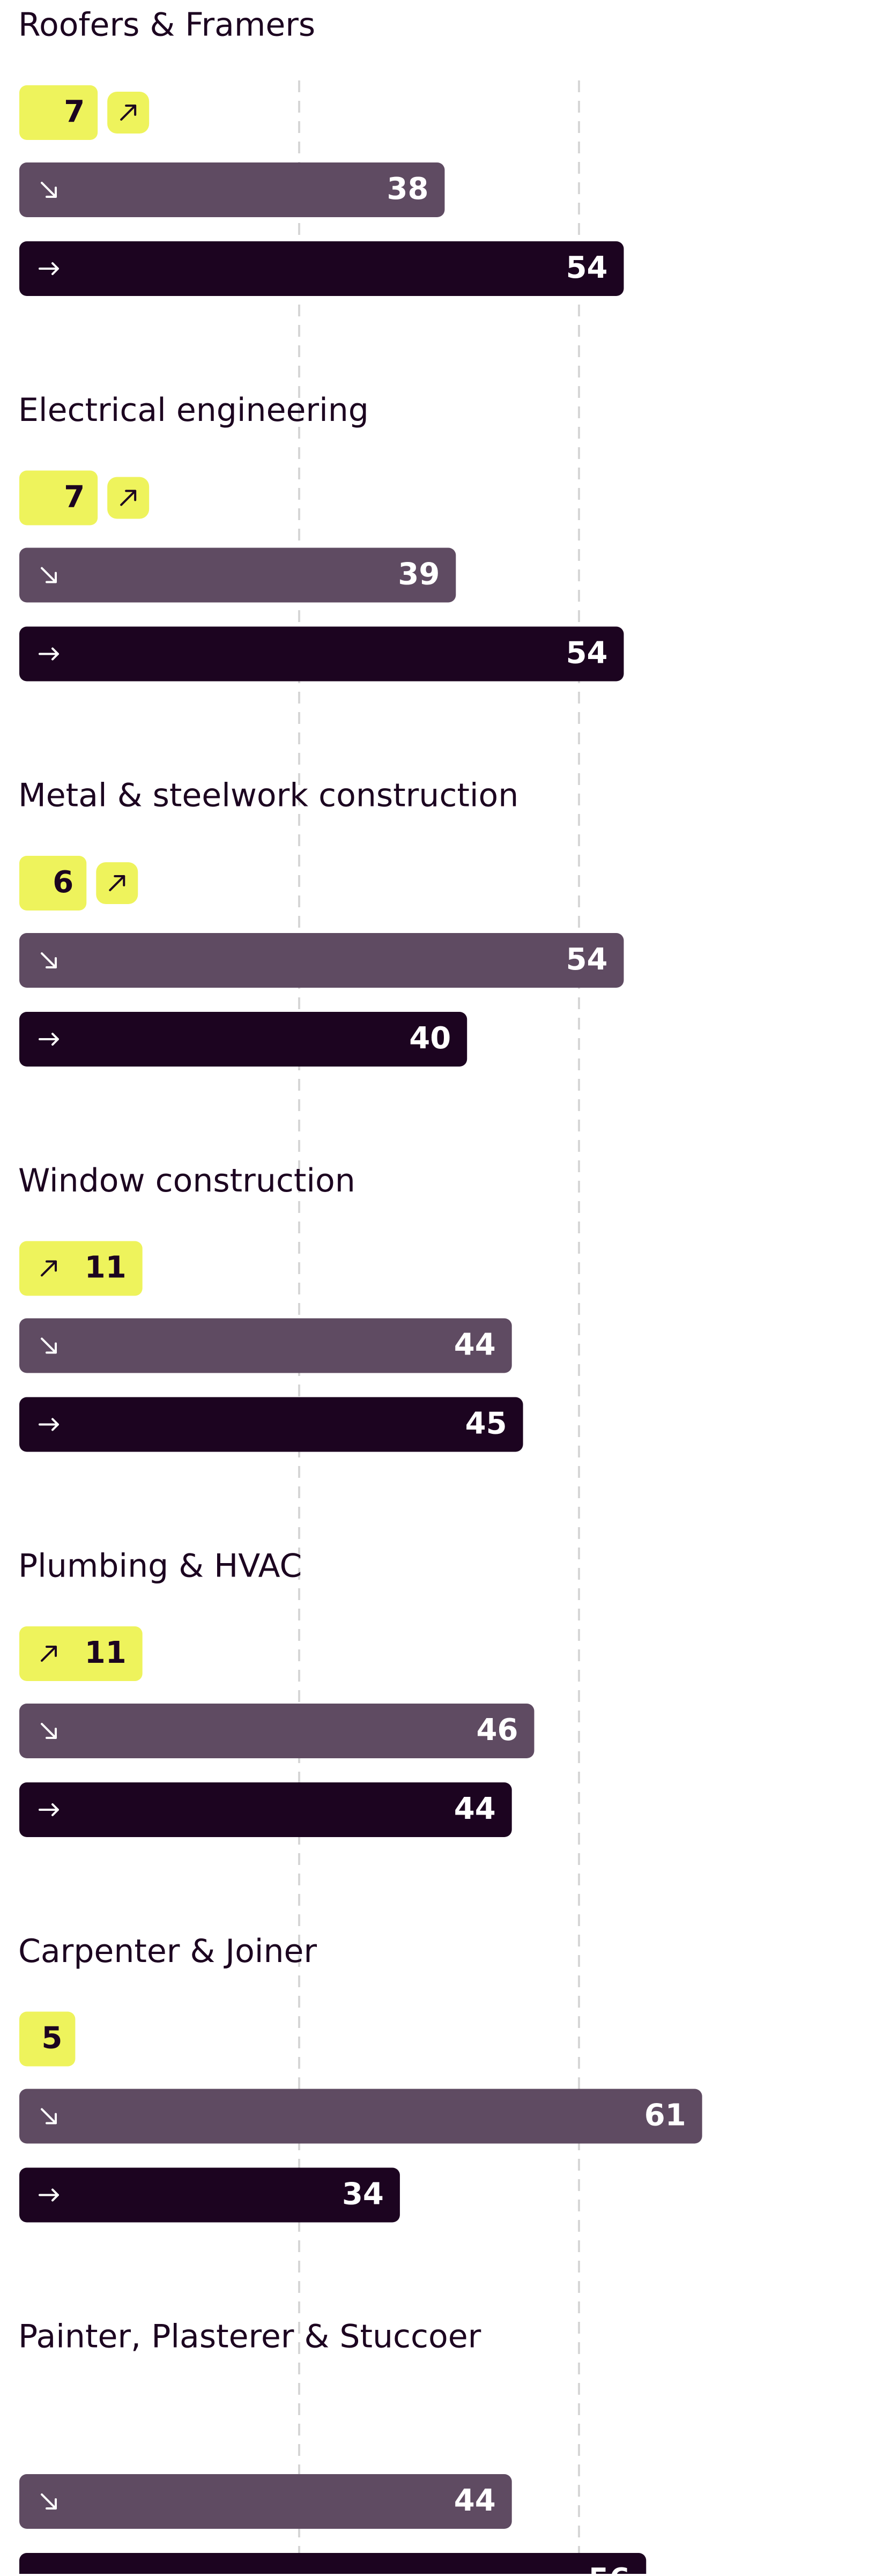 This screenshot has height=2576, width=876. Describe the element at coordinates (167, 1951) in the screenshot. I see `group-title: Carpenter & Joiner` at that location.